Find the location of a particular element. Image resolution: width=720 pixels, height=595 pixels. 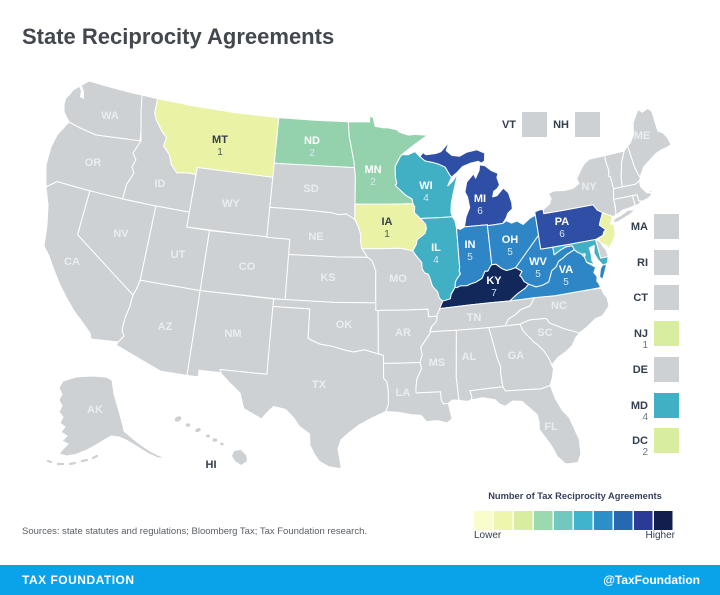

svg-text: VT is located at coordinates (509, 125).